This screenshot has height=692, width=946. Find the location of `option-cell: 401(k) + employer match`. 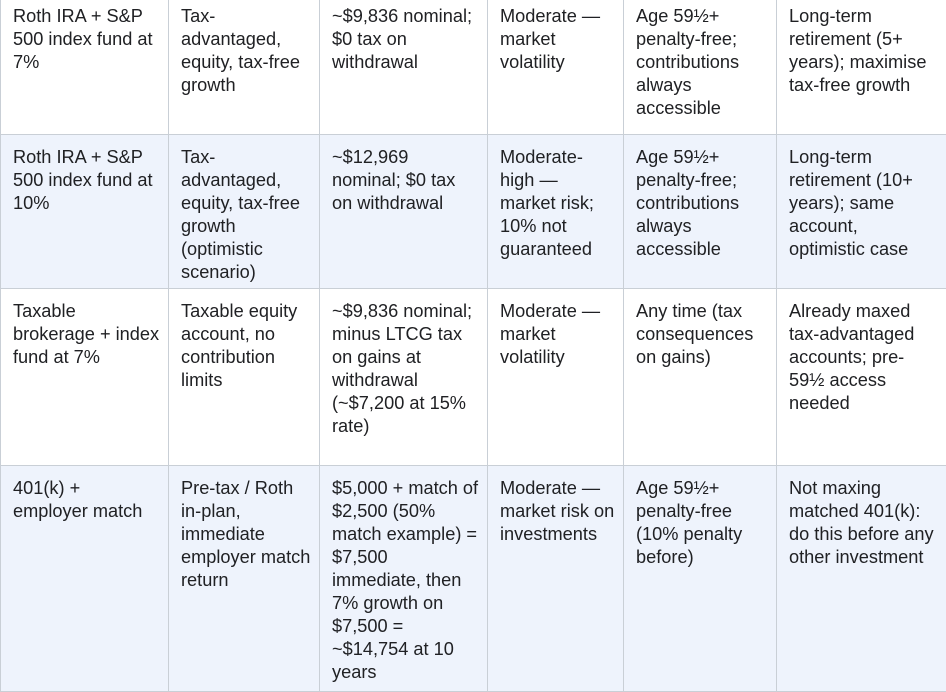

option-cell: 401(k) + employer match is located at coordinates (85, 579).